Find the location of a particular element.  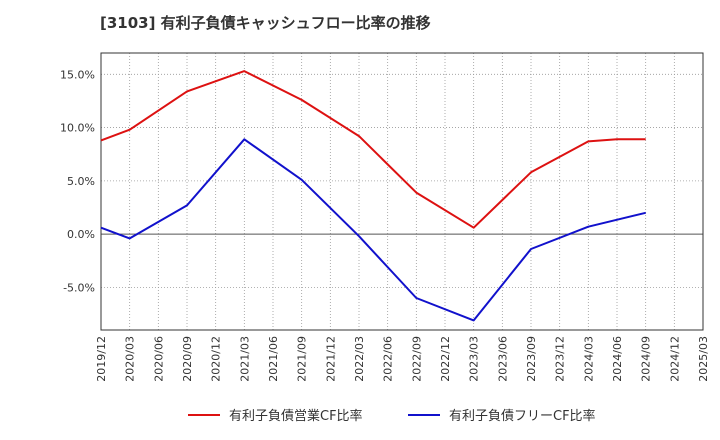

x-tick-label: 2024/12 is located at coordinates (674, 359).